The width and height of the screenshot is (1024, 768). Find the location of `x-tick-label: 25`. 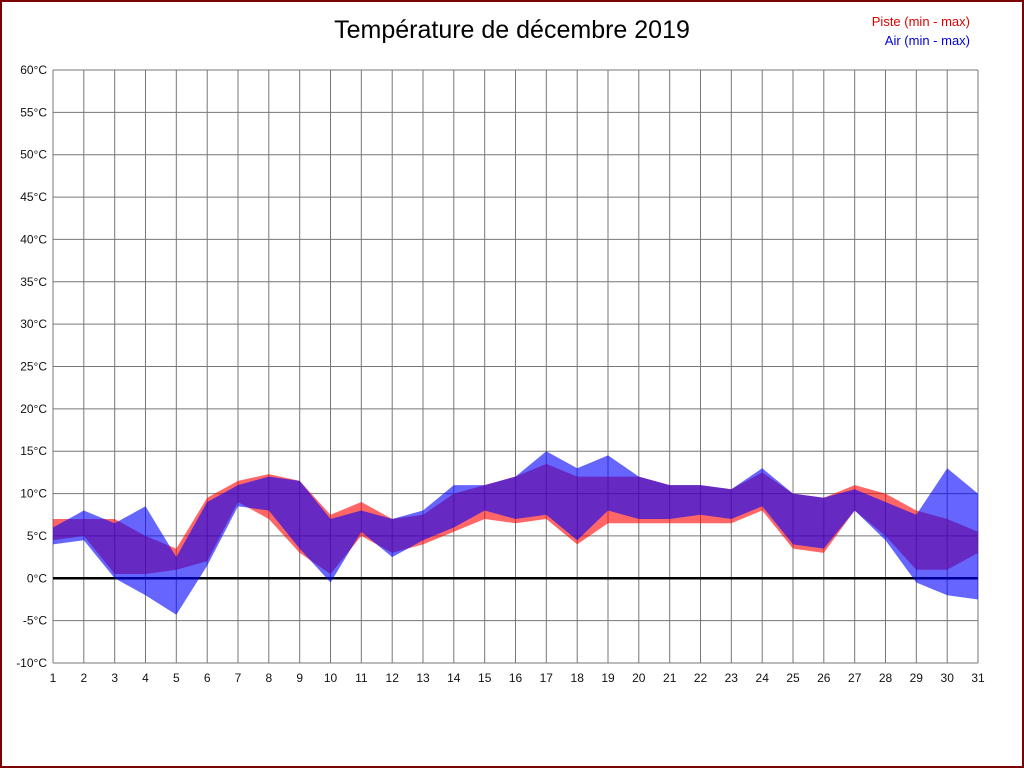

x-tick-label: 25 is located at coordinates (793, 678).